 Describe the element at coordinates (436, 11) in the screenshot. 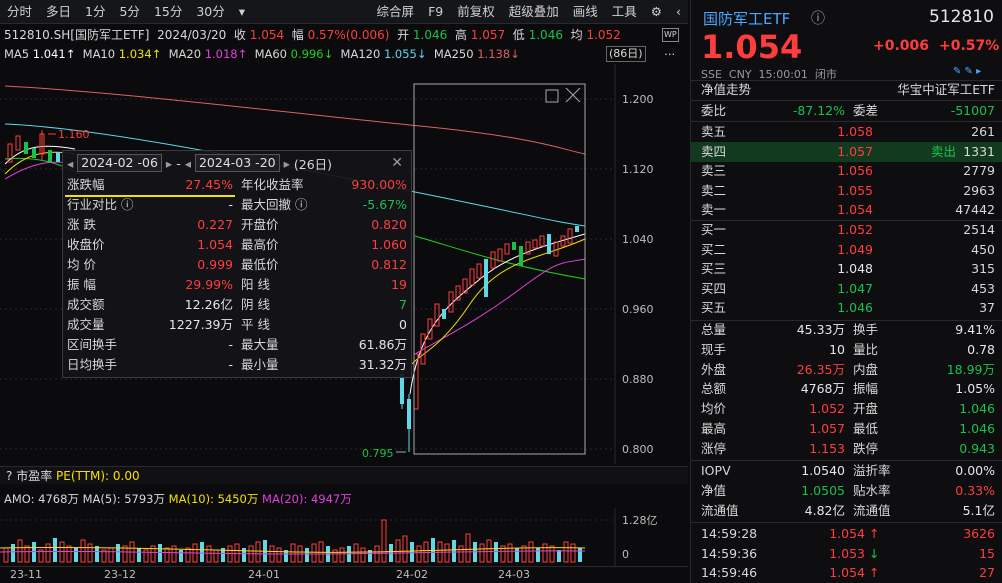

I see `f9-button: F9` at that location.